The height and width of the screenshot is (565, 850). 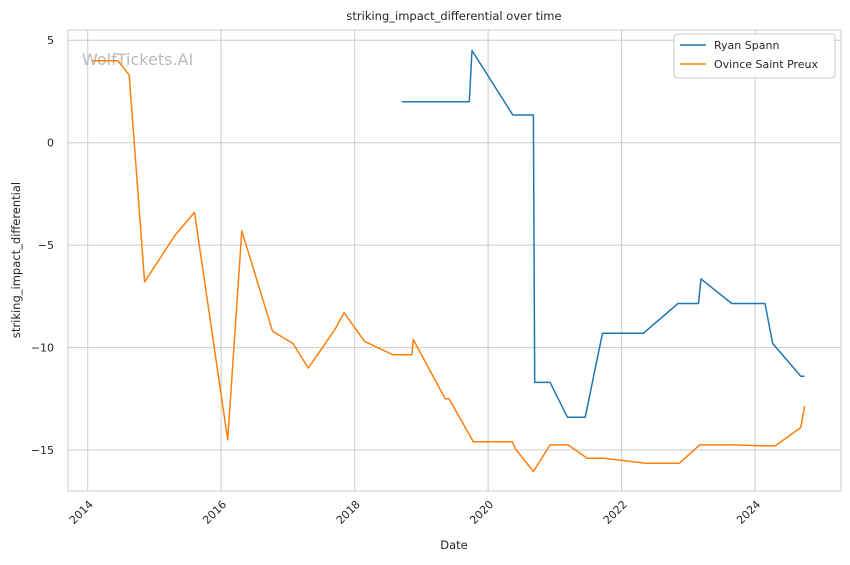 What do you see at coordinates (50, 143) in the screenshot?
I see `y-tick-label: 0` at bounding box center [50, 143].